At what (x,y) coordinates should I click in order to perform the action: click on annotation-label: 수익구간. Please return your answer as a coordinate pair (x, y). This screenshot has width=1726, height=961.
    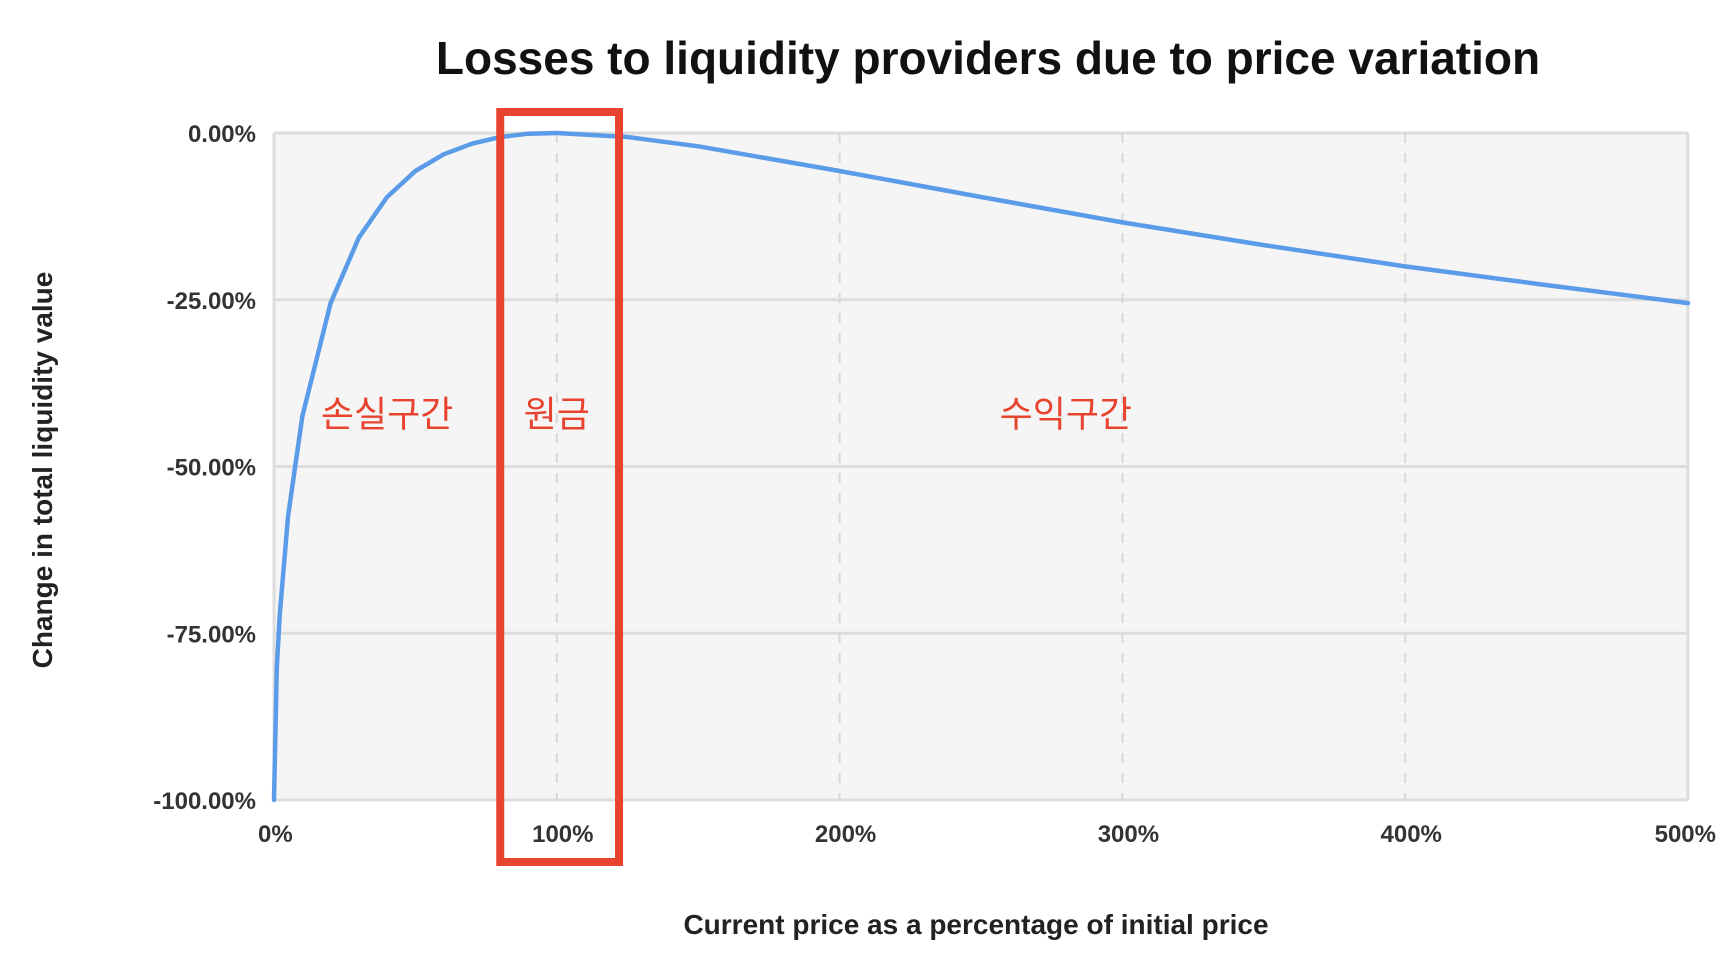
    Looking at the image, I should click on (1066, 414).